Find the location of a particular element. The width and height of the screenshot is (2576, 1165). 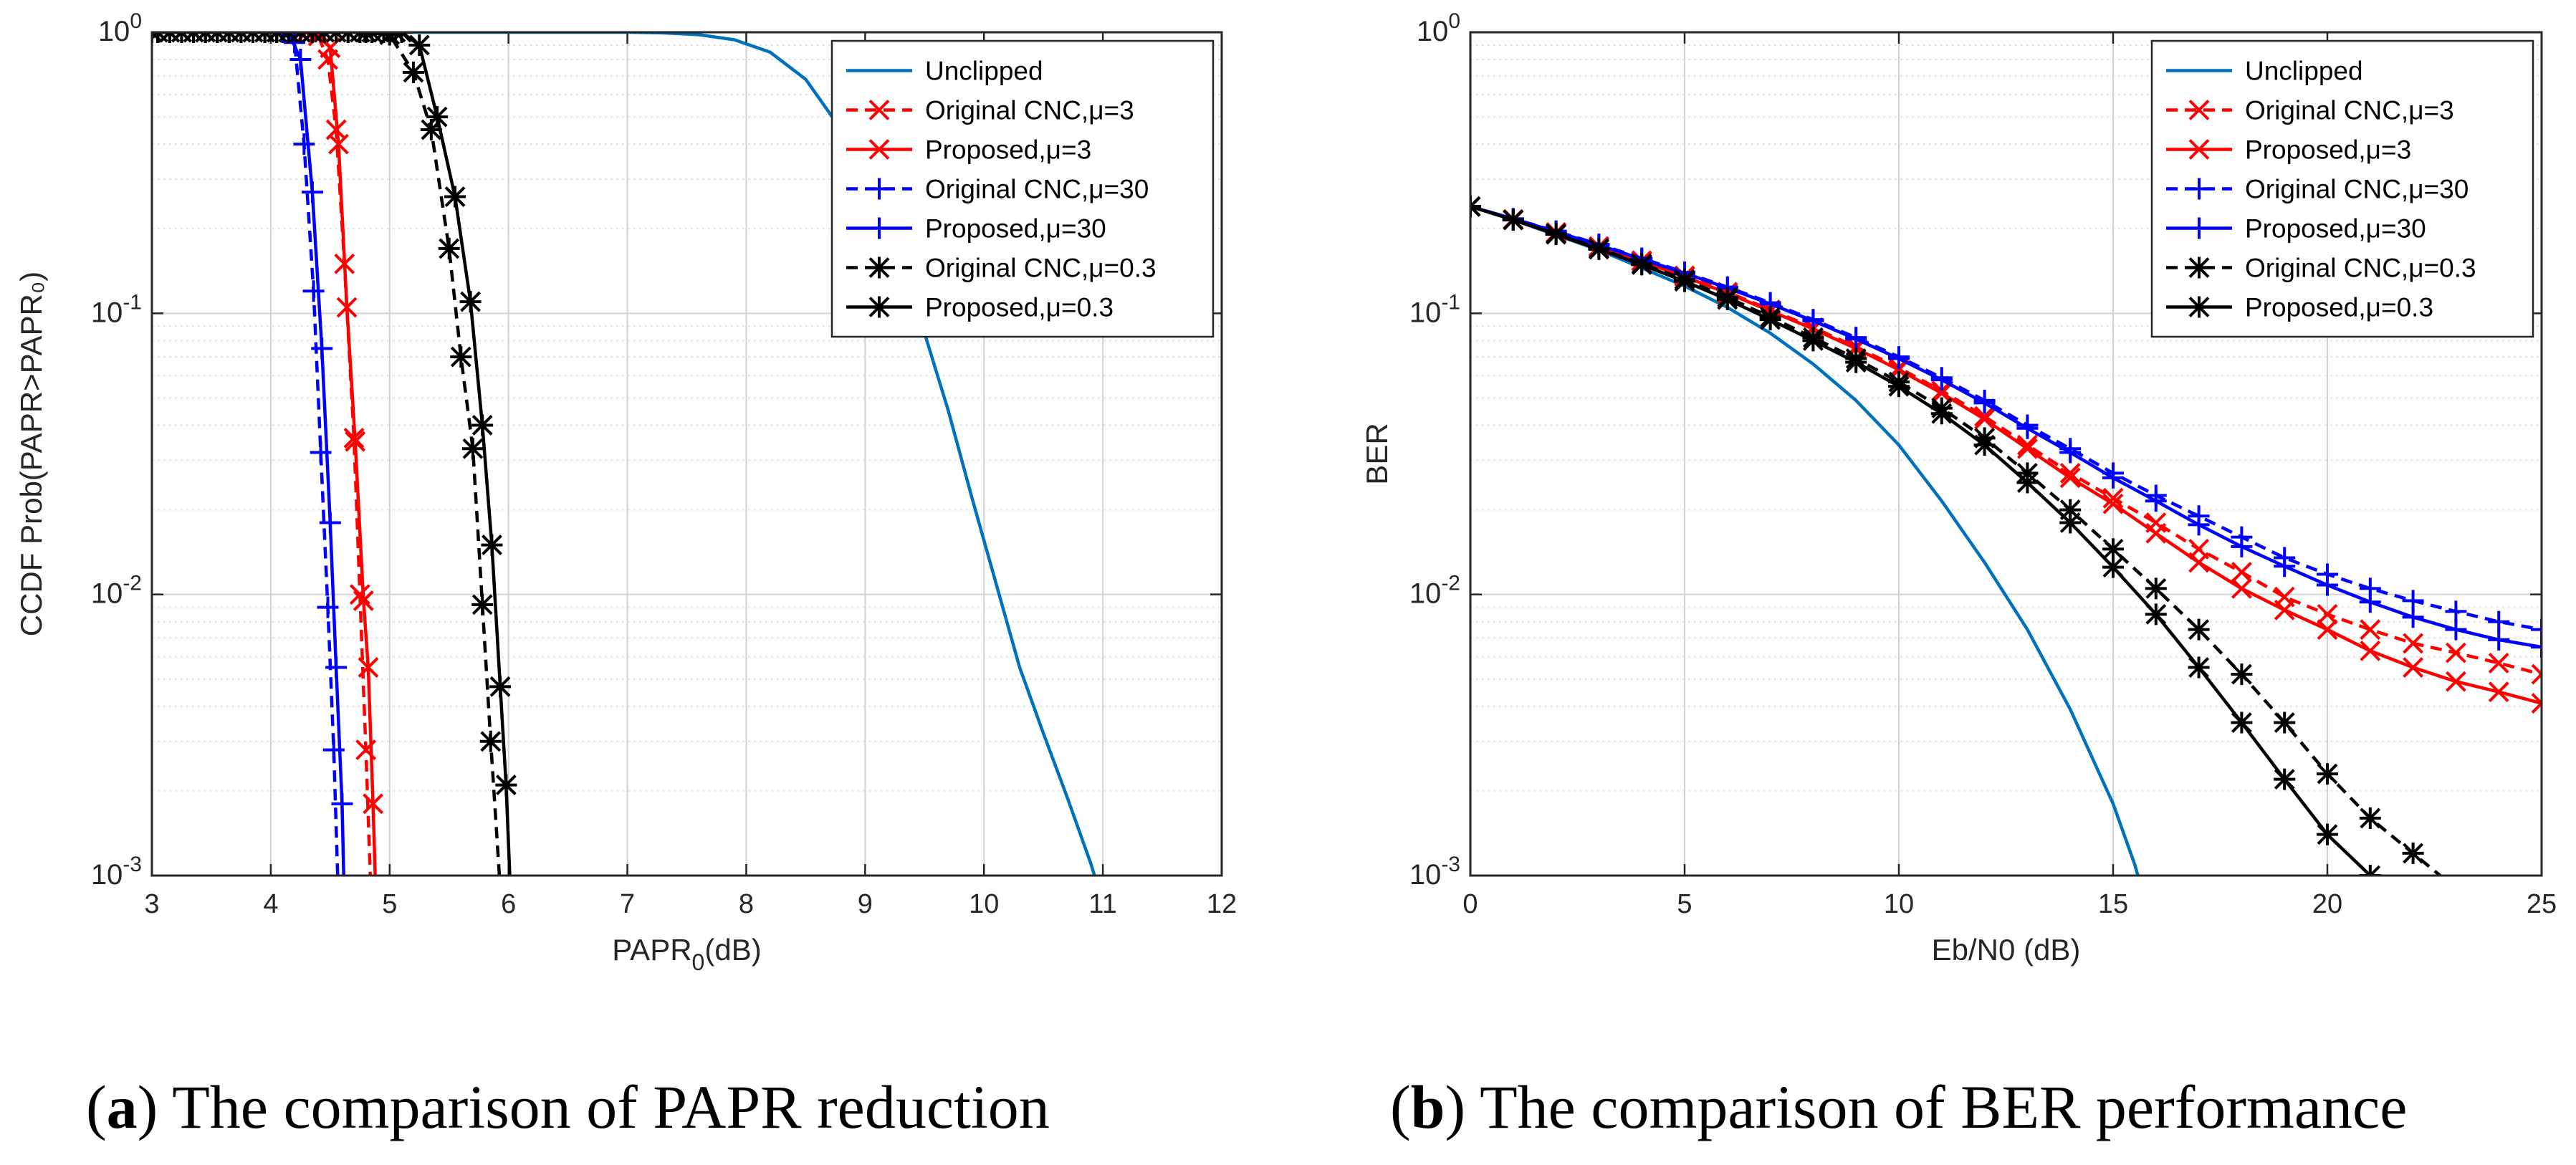

x-tick-label: 4 is located at coordinates (270, 904).